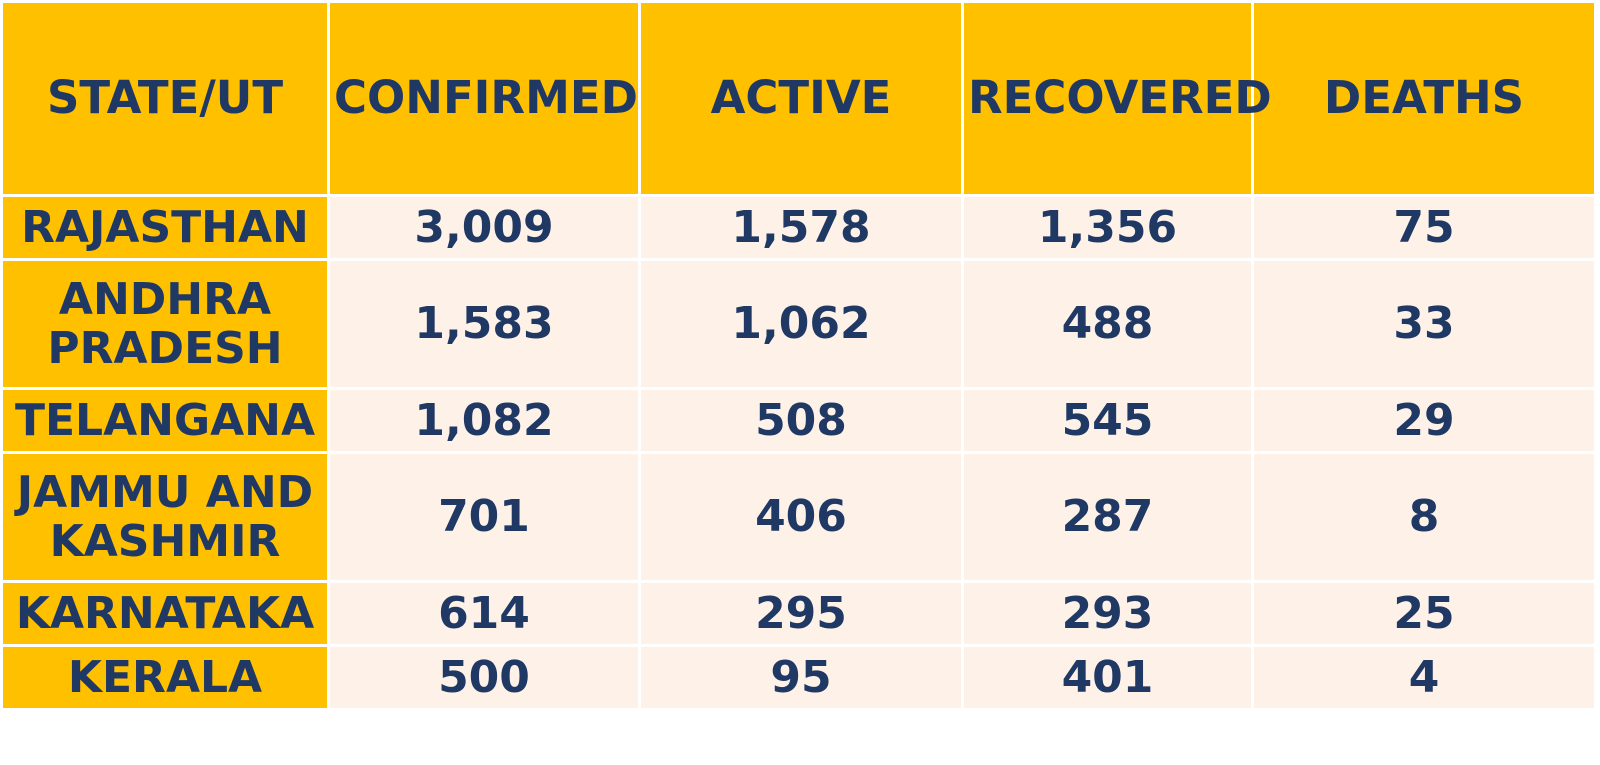 Image resolution: width=1600 pixels, height=765 pixels. I want to click on table-row: KERALA 500 95 401 4, so click(798, 677).